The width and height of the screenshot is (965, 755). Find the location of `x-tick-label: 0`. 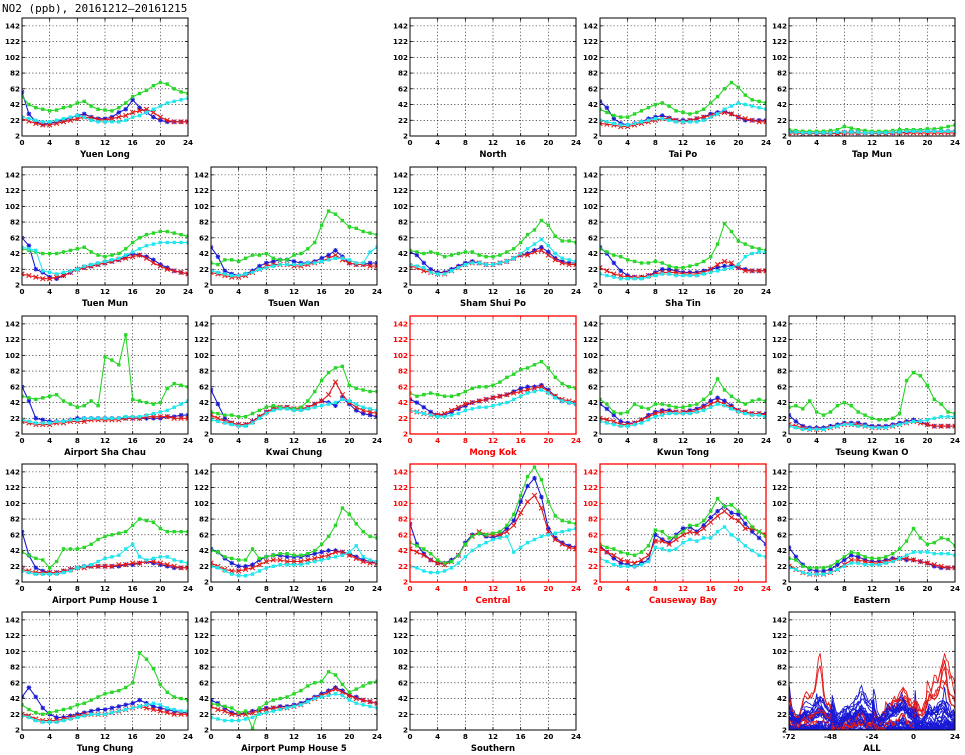

x-tick-label: 0 is located at coordinates (599, 291).